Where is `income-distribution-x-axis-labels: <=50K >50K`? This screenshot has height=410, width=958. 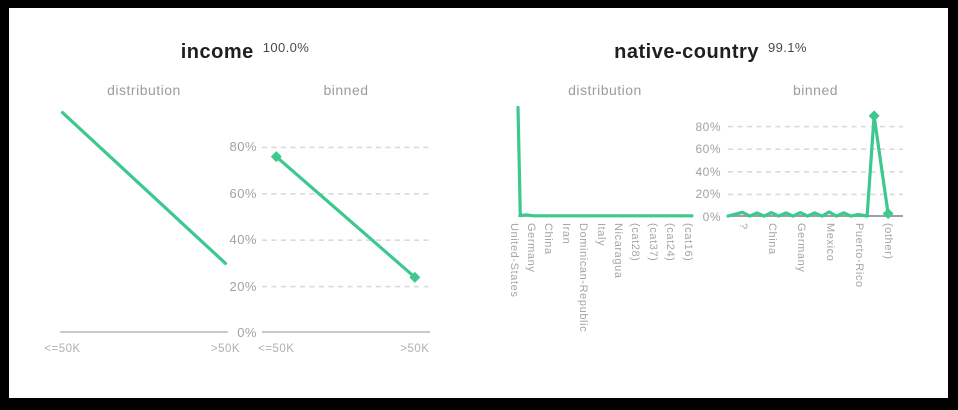
income-distribution-x-axis-labels: <=50K >50K is located at coordinates (141, 351).